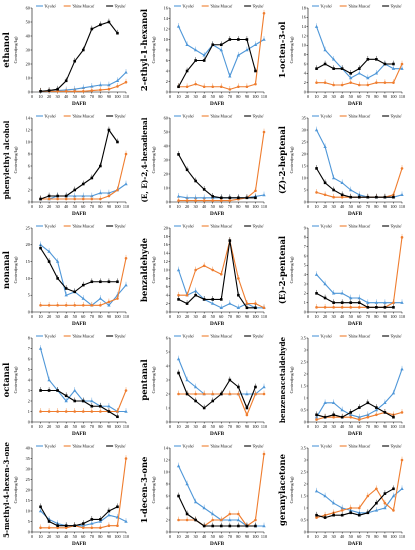 The height and width of the screenshot is (550, 415). I want to click on x-tick-label: 40, so click(204, 316).